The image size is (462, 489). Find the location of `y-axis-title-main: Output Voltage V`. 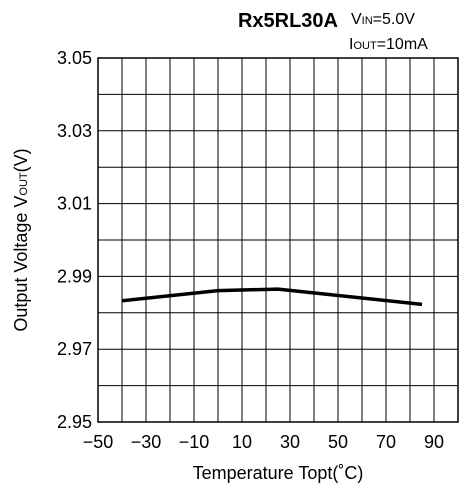

y-axis-title-main: Output Voltage V is located at coordinates (21, 264).